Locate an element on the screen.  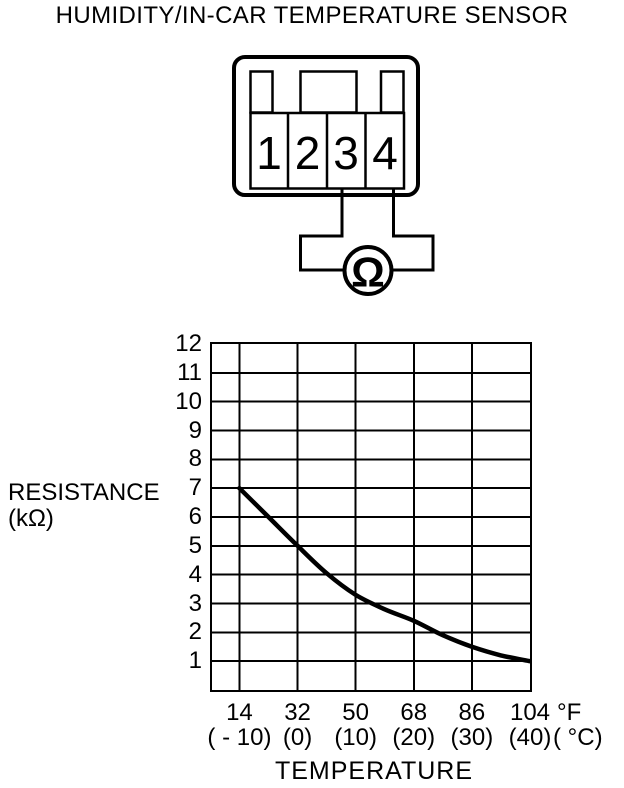
test-lead-pin3 is located at coordinates (322, 230).